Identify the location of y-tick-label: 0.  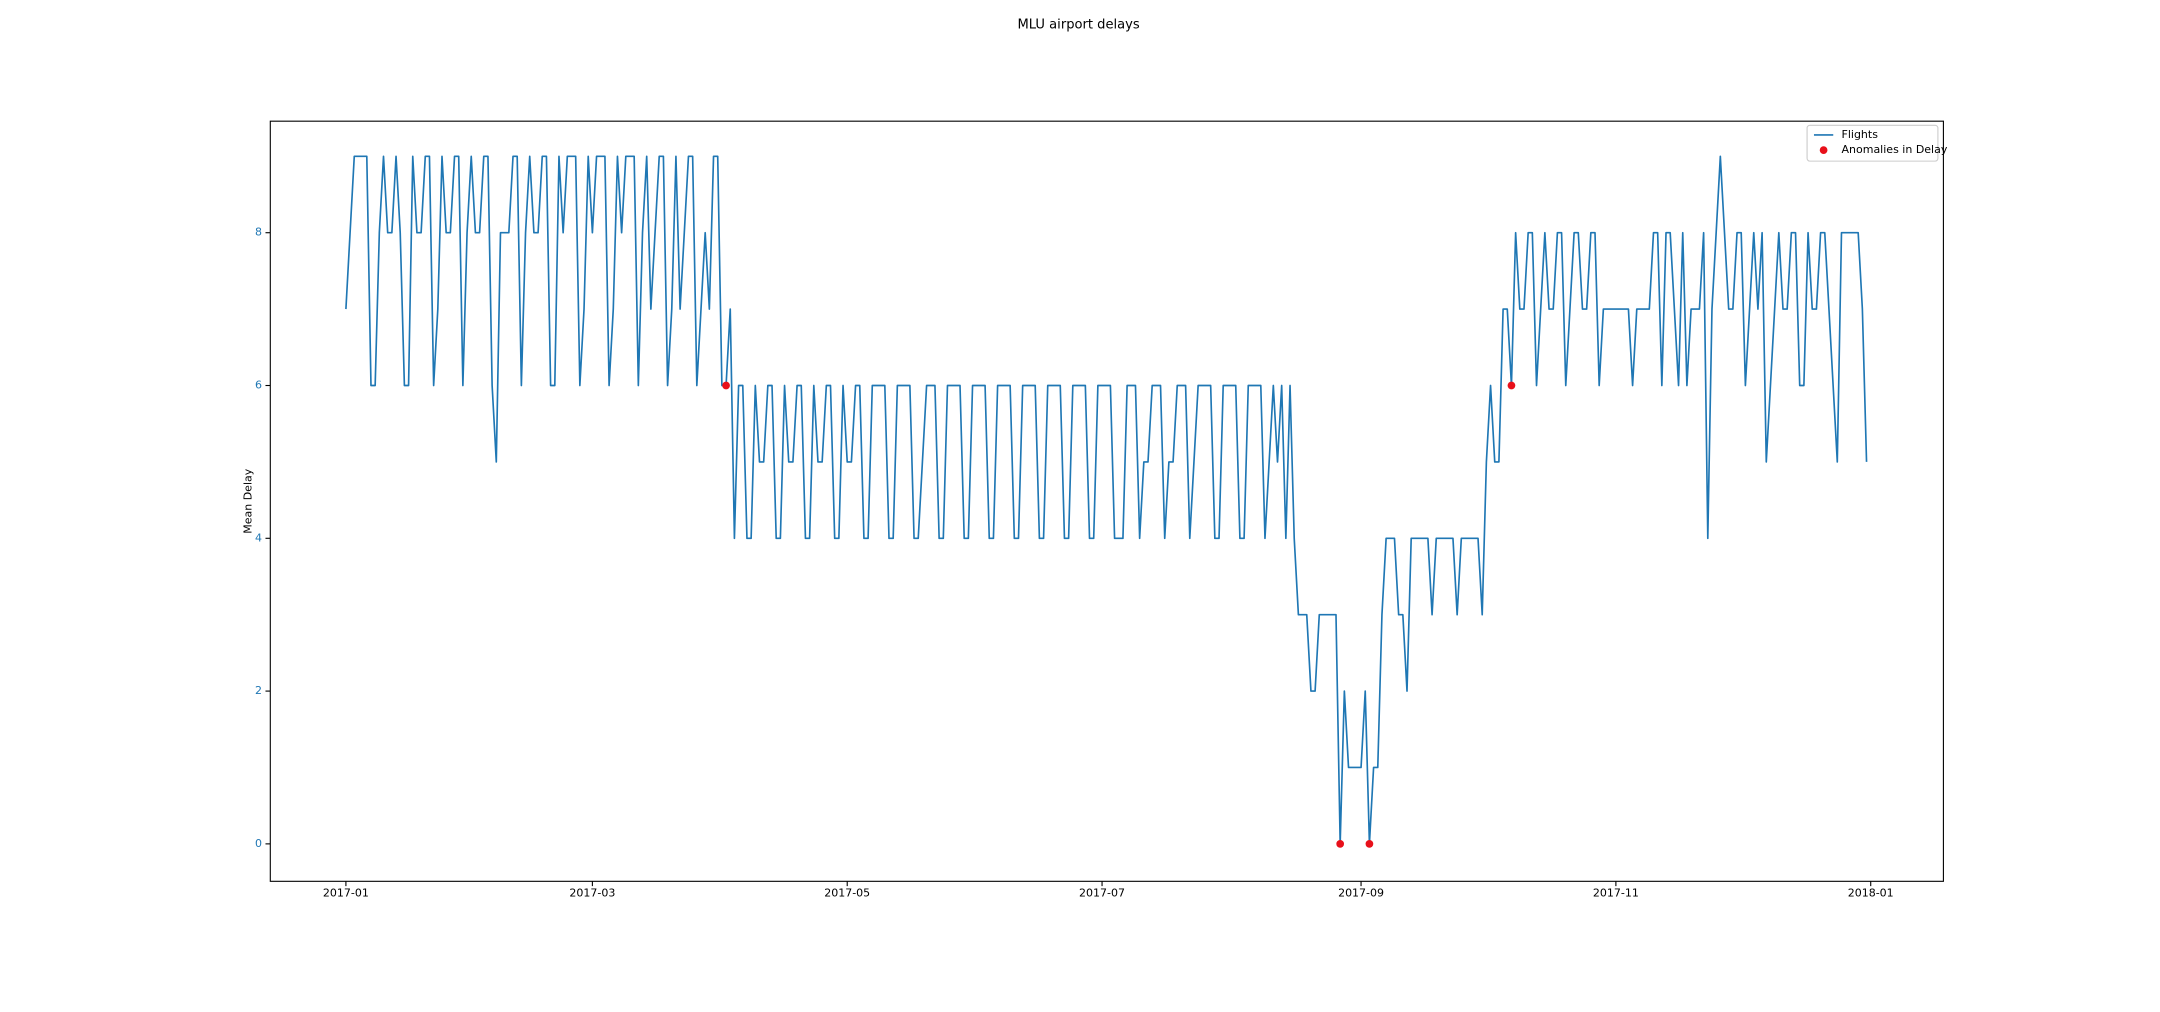
(258, 843).